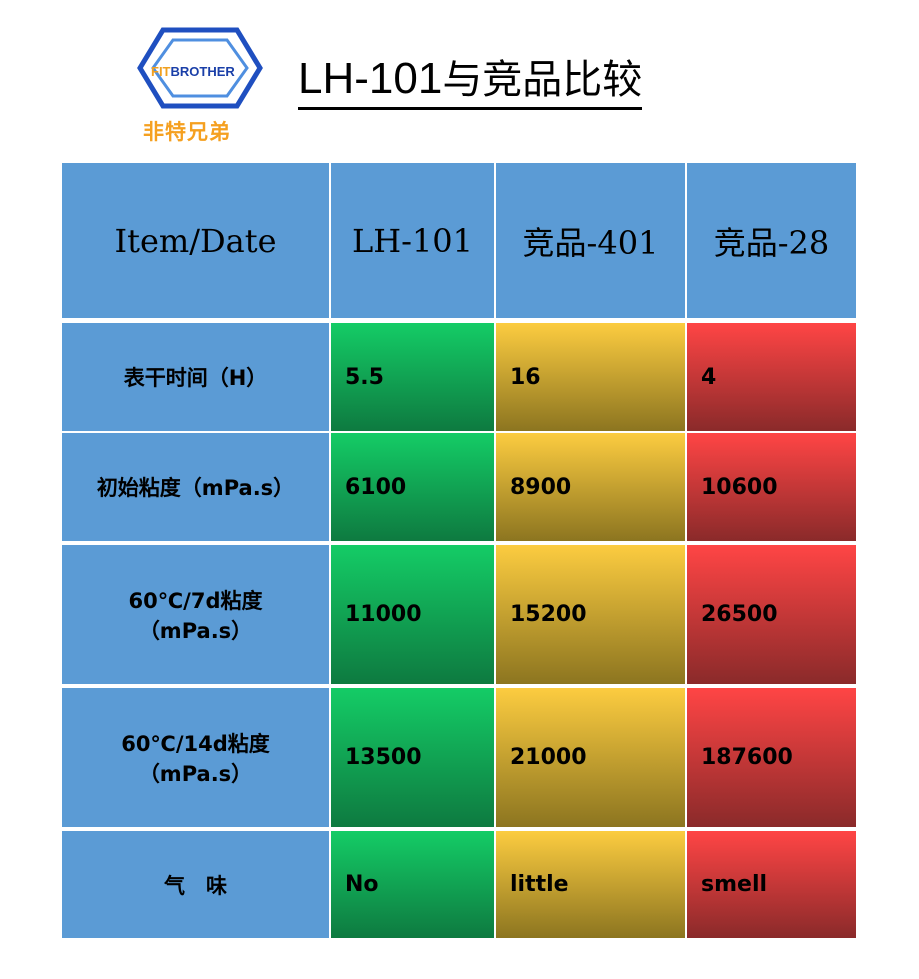 The width and height of the screenshot is (919, 979). I want to click on value-cell: 13500, so click(412, 757).